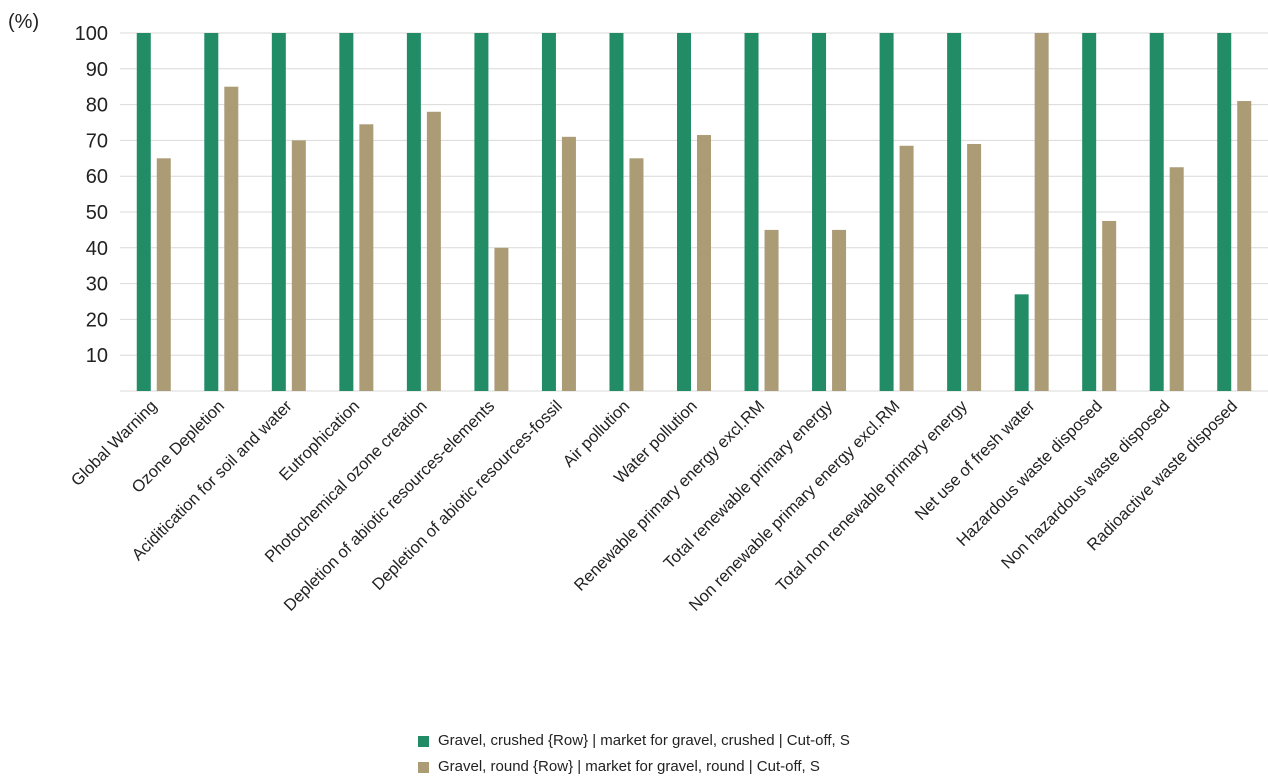 The height and width of the screenshot is (780, 1268). I want to click on y-tick-label: 50, so click(97, 213).